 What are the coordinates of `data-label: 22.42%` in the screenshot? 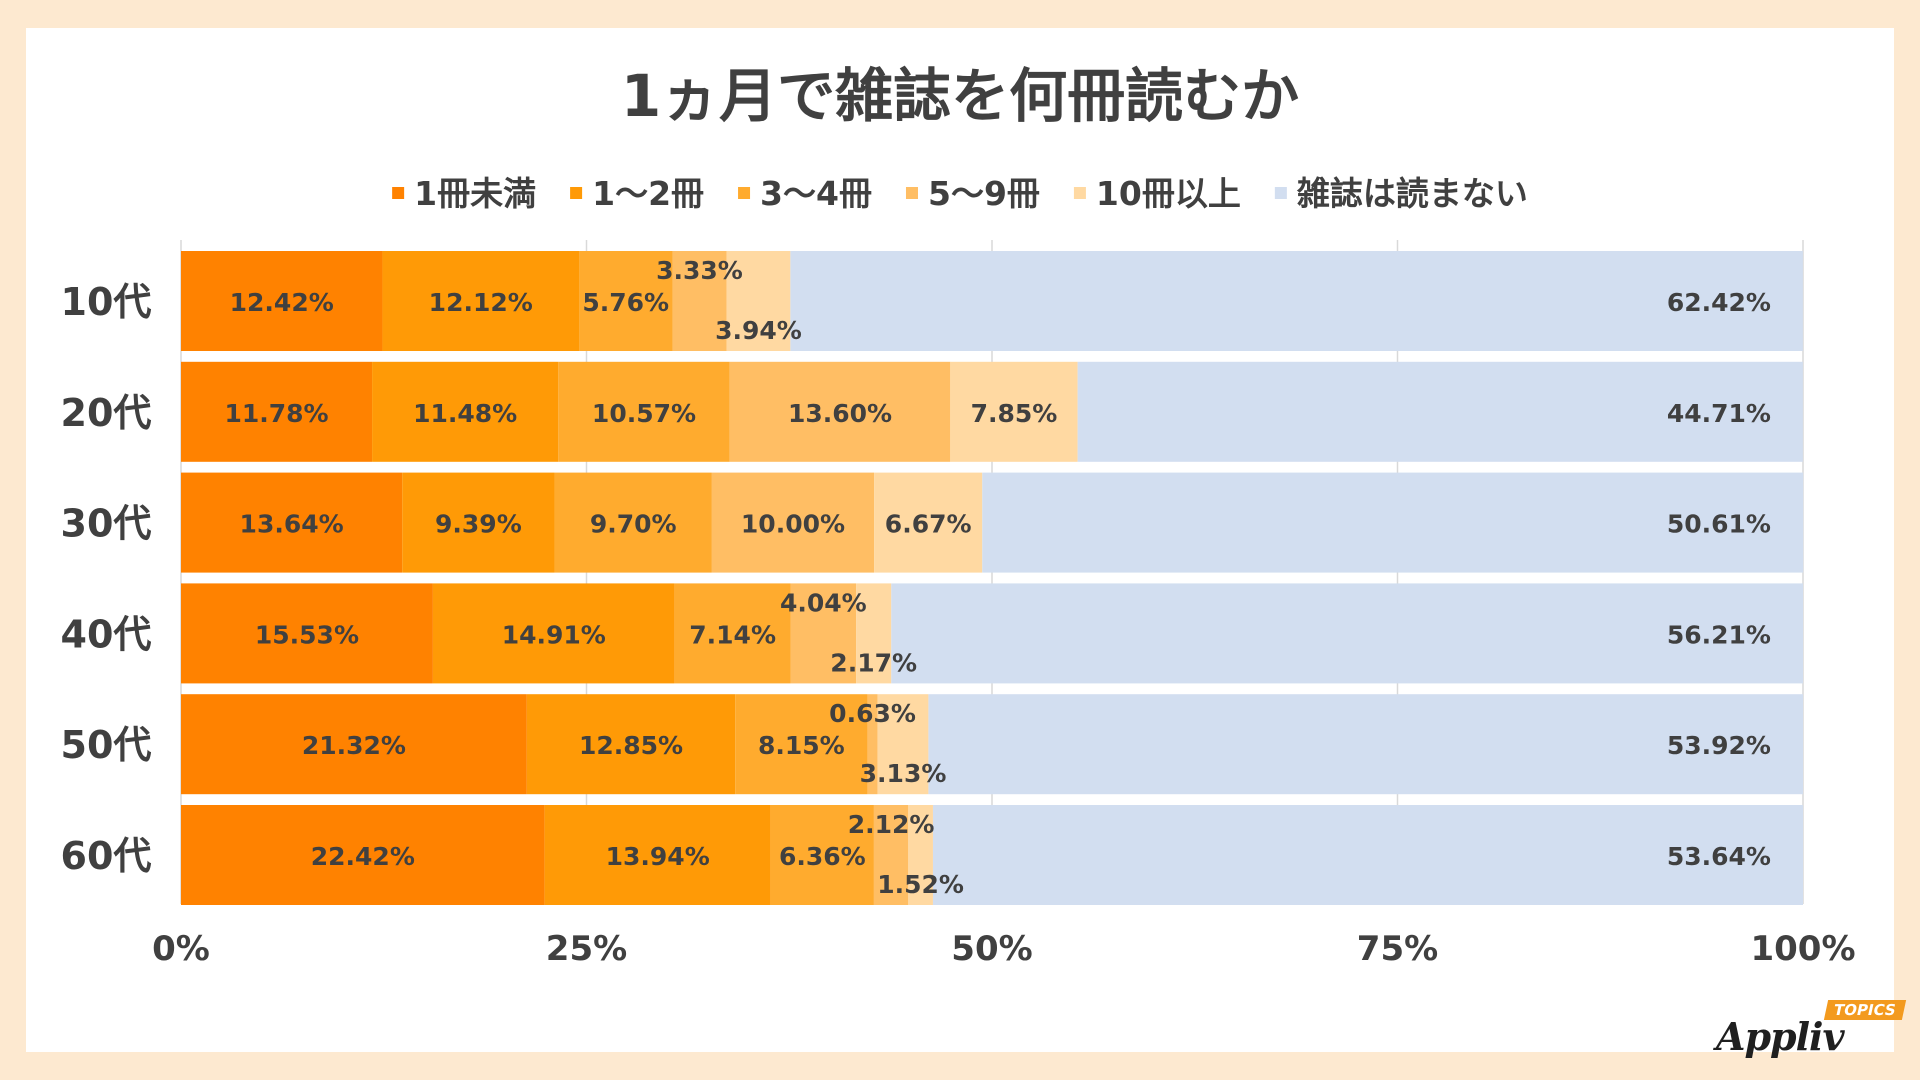 It's located at (363, 856).